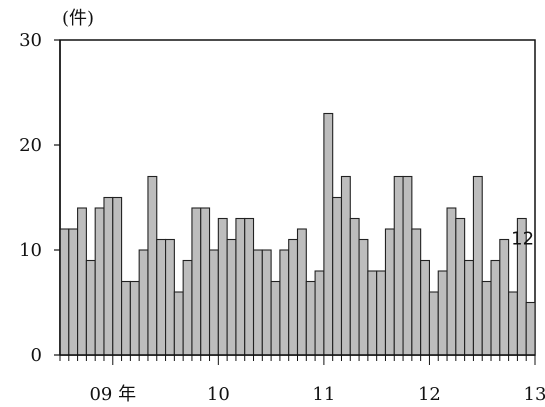 The height and width of the screenshot is (407, 545). Describe the element at coordinates (522, 239) in the screenshot. I see `tail-value-label: 12` at that location.